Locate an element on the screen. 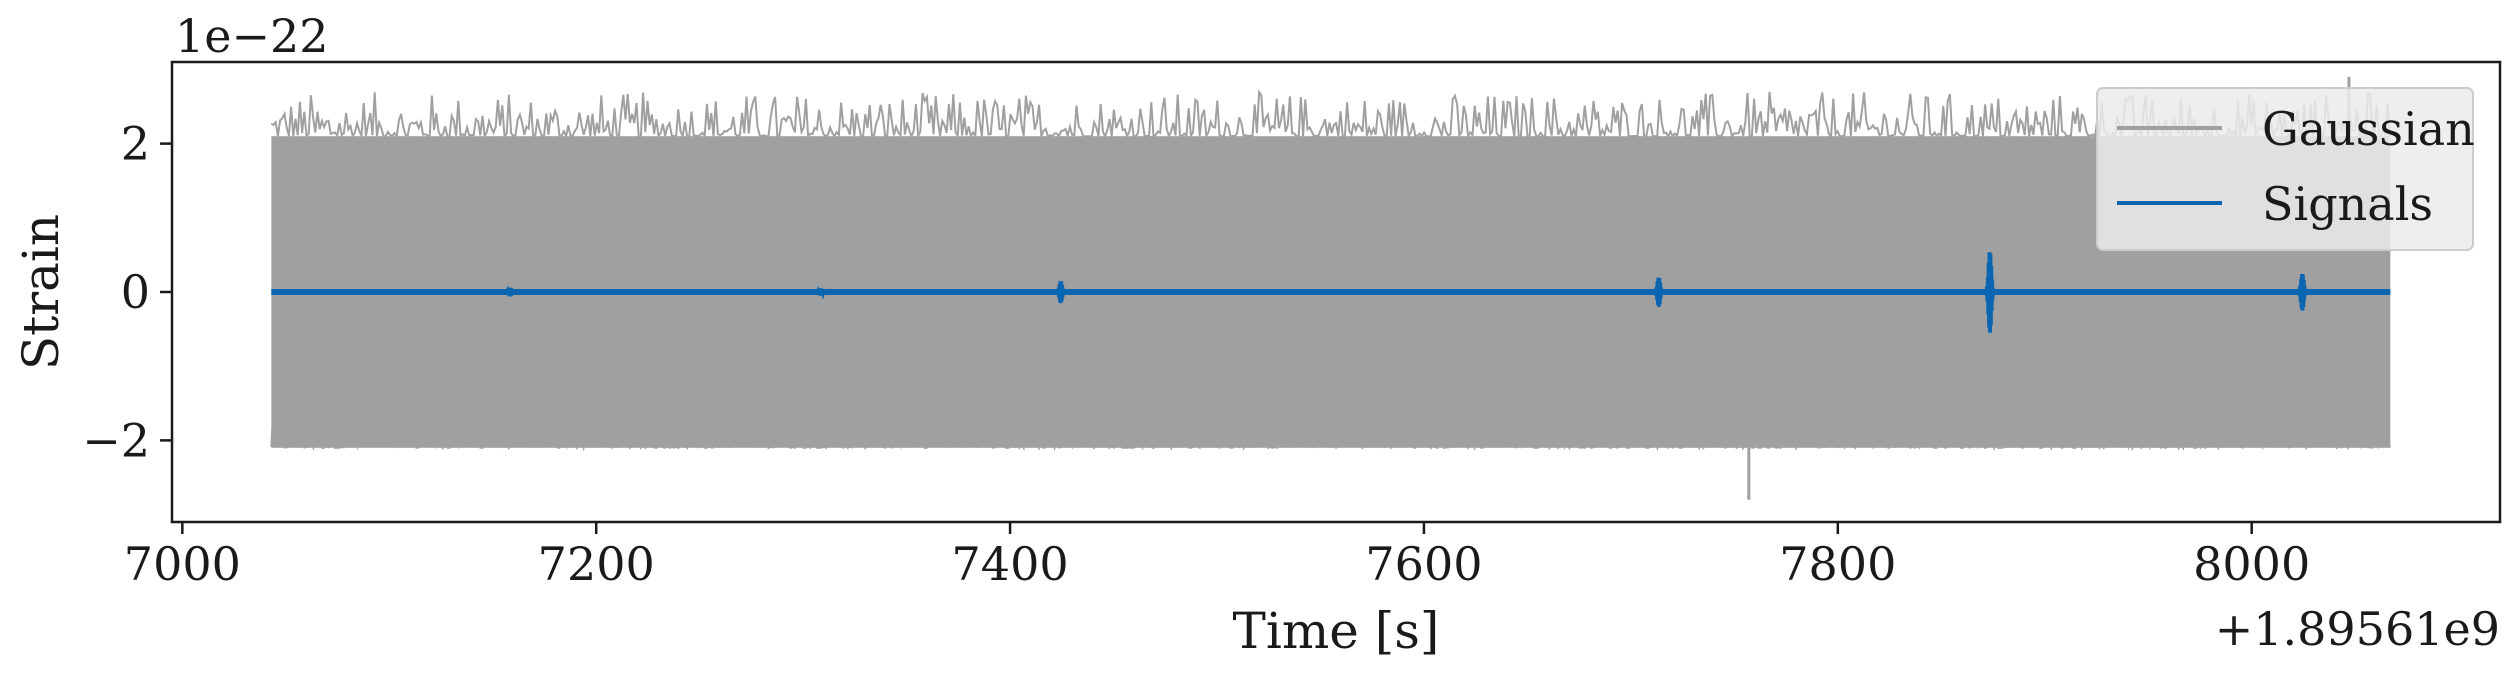  y-tick-label: −2 is located at coordinates (116, 440).